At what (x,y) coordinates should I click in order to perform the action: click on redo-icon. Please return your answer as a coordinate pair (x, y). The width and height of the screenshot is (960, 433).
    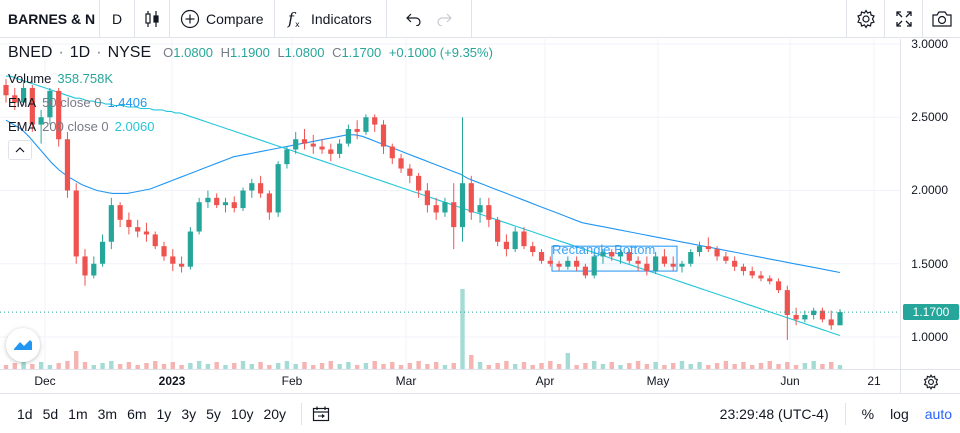
    Looking at the image, I should click on (444, 19).